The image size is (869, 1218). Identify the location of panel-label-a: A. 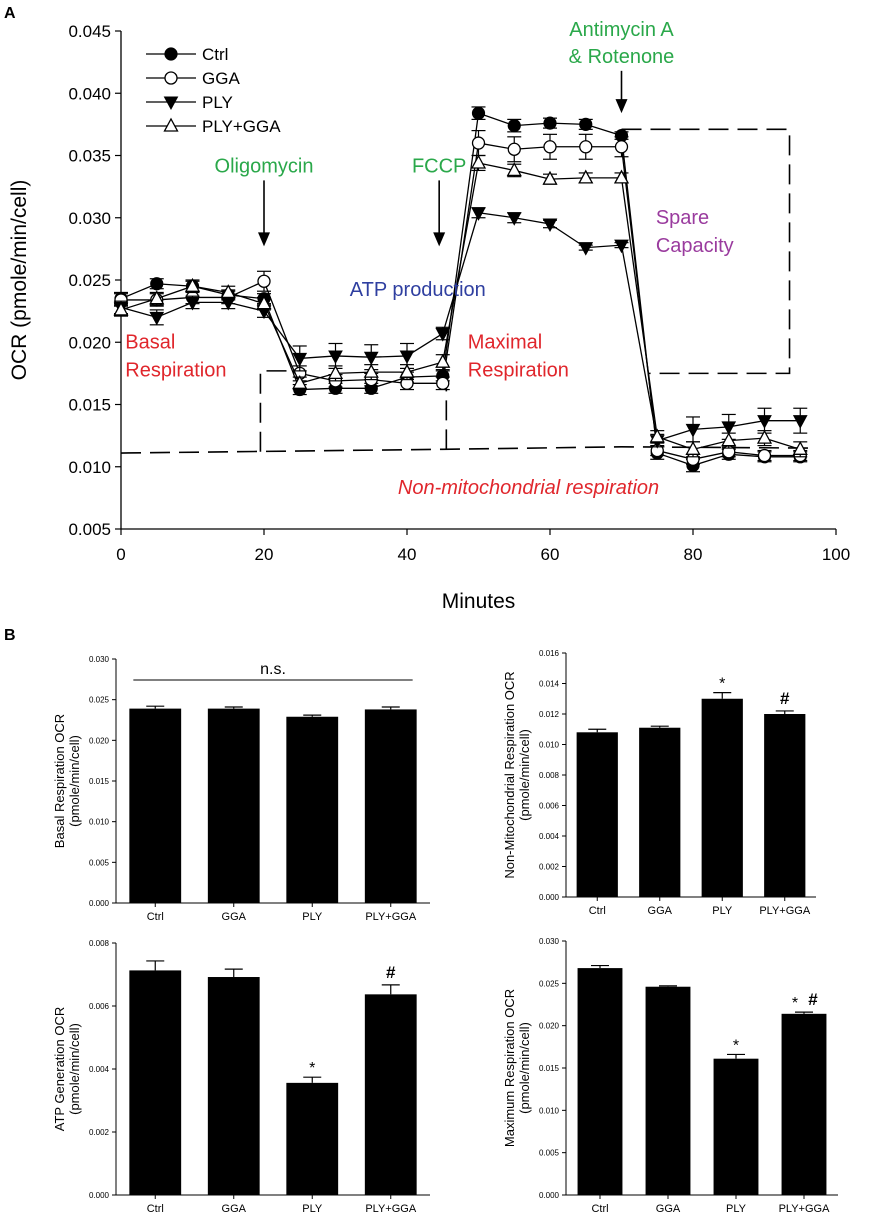
(10, 13).